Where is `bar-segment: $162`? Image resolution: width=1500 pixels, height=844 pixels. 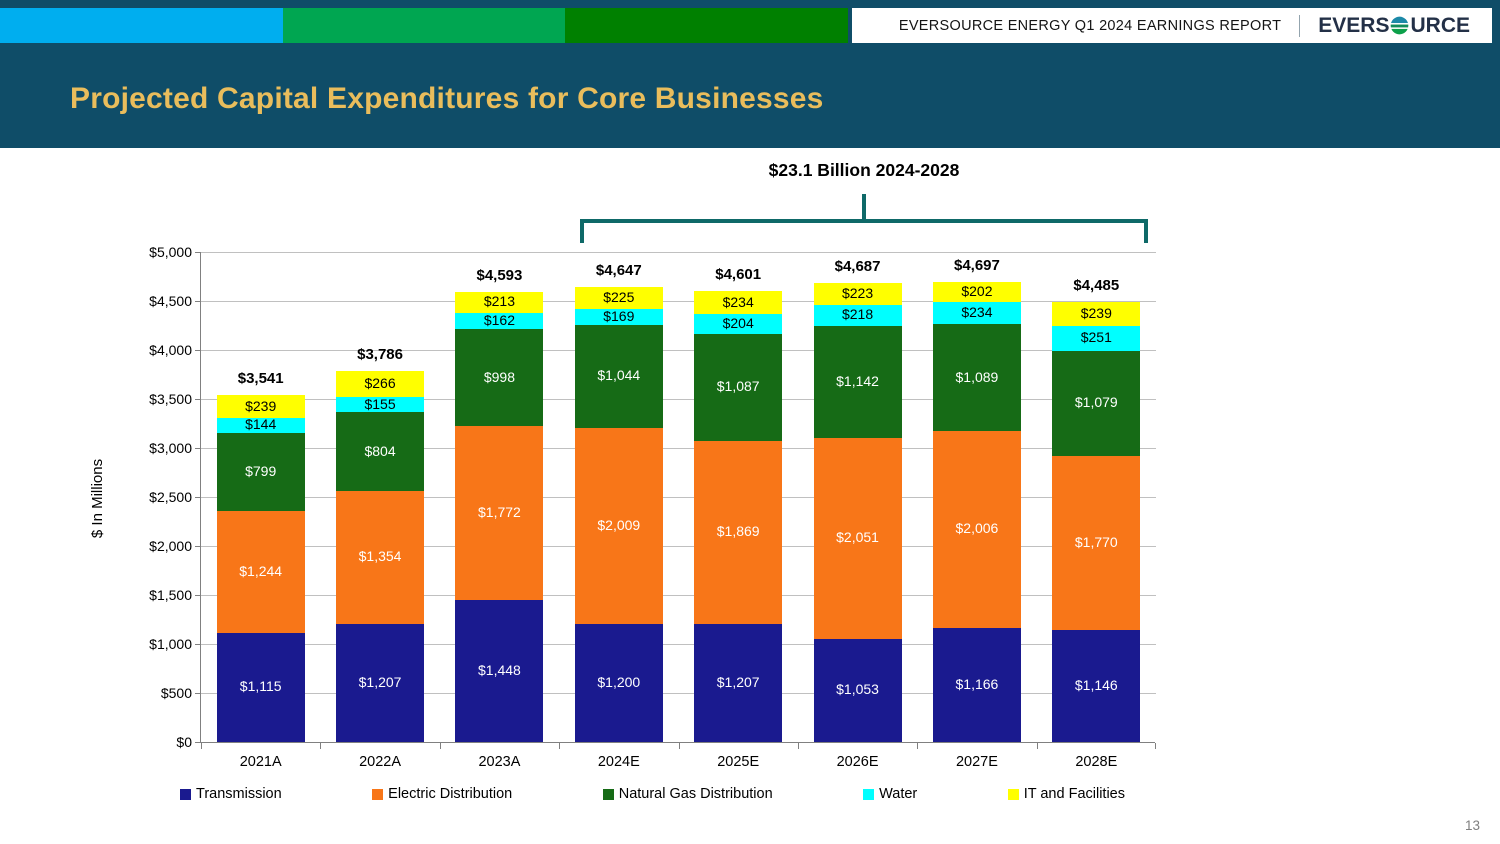 bar-segment: $162 is located at coordinates (499, 320).